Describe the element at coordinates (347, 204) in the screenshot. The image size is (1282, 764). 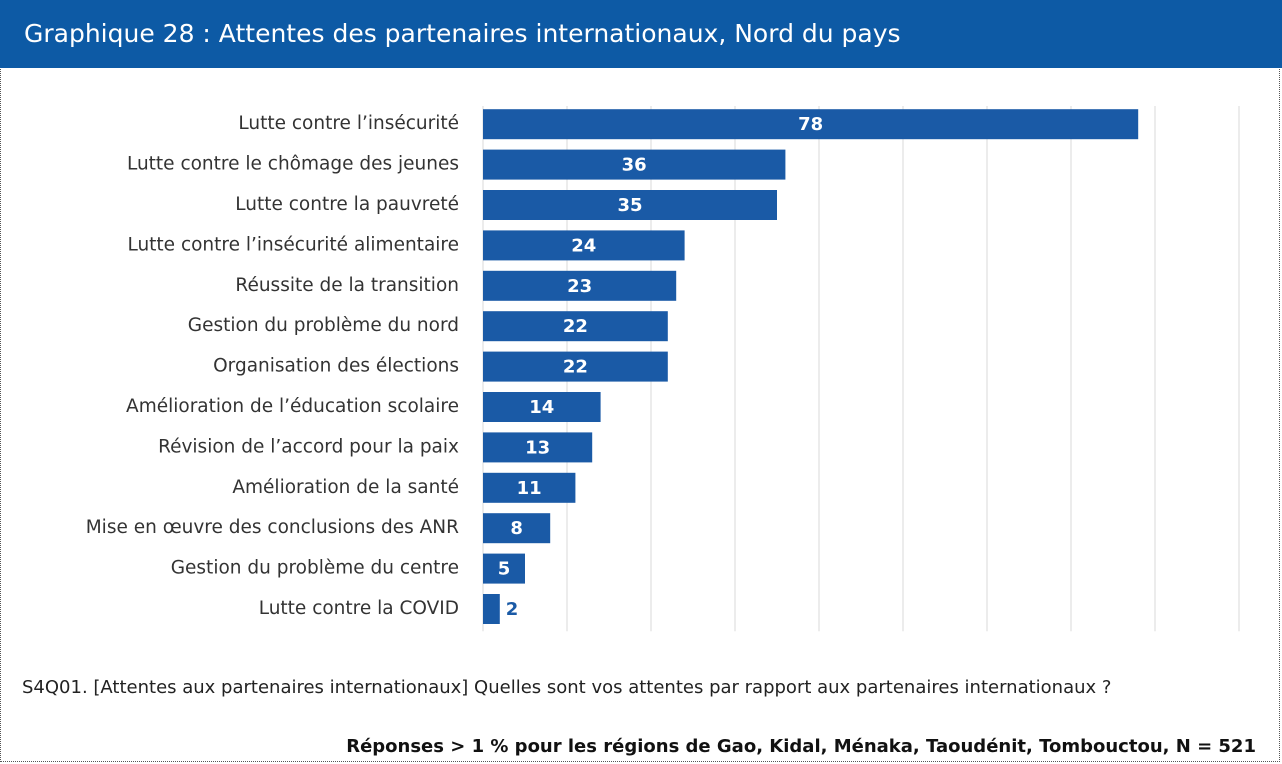
I see `y-tick-label: Lutte contre la pauvreté` at that location.